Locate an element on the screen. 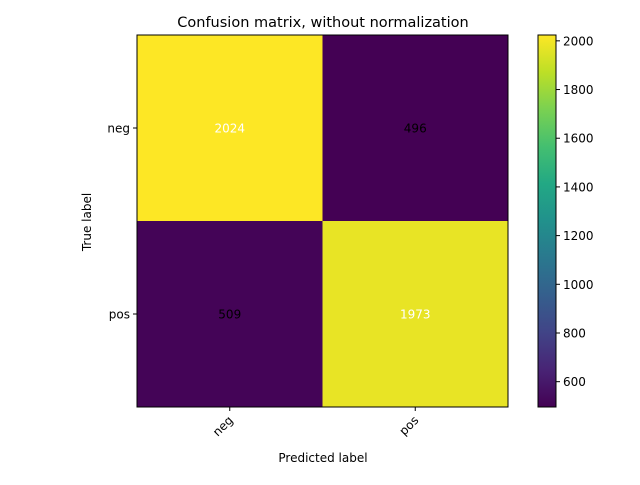 Image resolution: width=640 pixels, height=485 pixels. chart-title: Confusion matrix, without normalization is located at coordinates (322, 23).